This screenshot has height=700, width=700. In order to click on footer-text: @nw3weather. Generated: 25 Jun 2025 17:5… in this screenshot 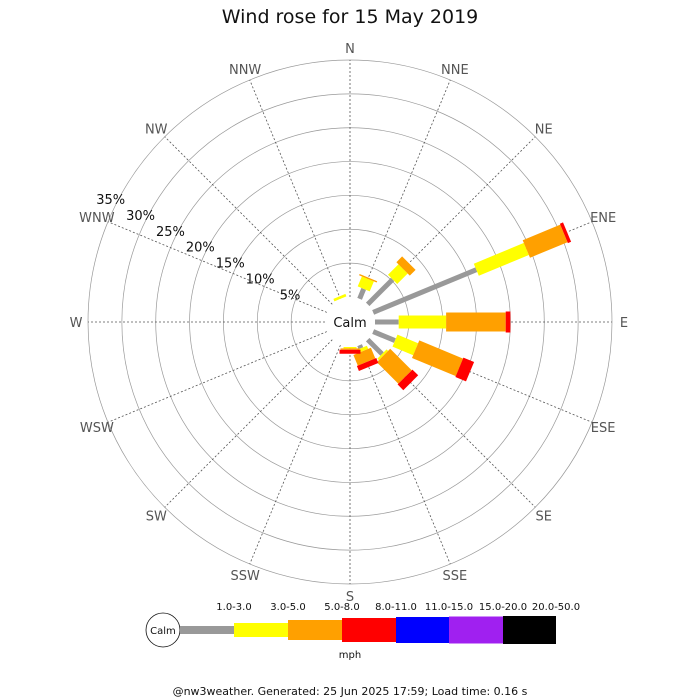, I will do `click(350, 691)`.